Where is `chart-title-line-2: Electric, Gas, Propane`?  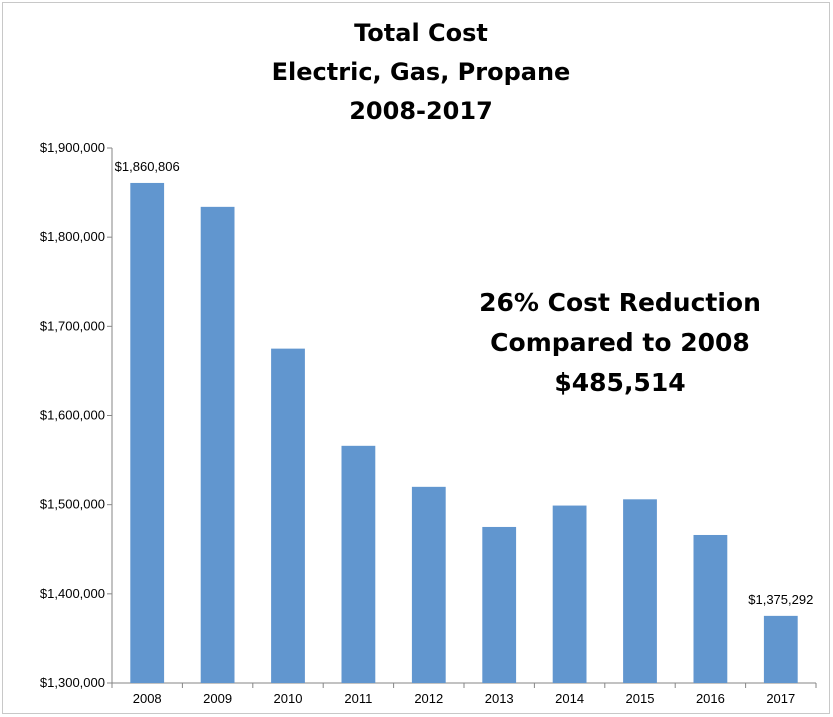
chart-title-line-2: Electric, Gas, Propane is located at coordinates (421, 72).